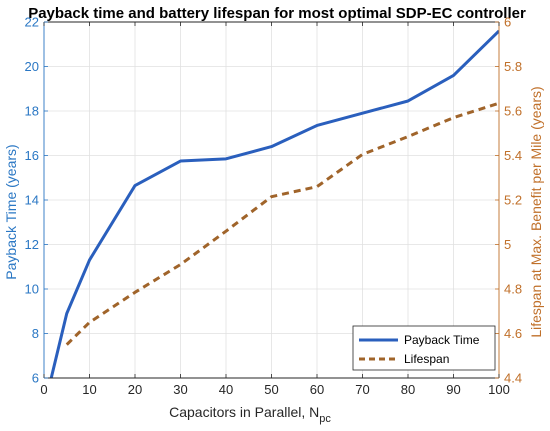  I want to click on x-tick-label: 100, so click(499, 389).